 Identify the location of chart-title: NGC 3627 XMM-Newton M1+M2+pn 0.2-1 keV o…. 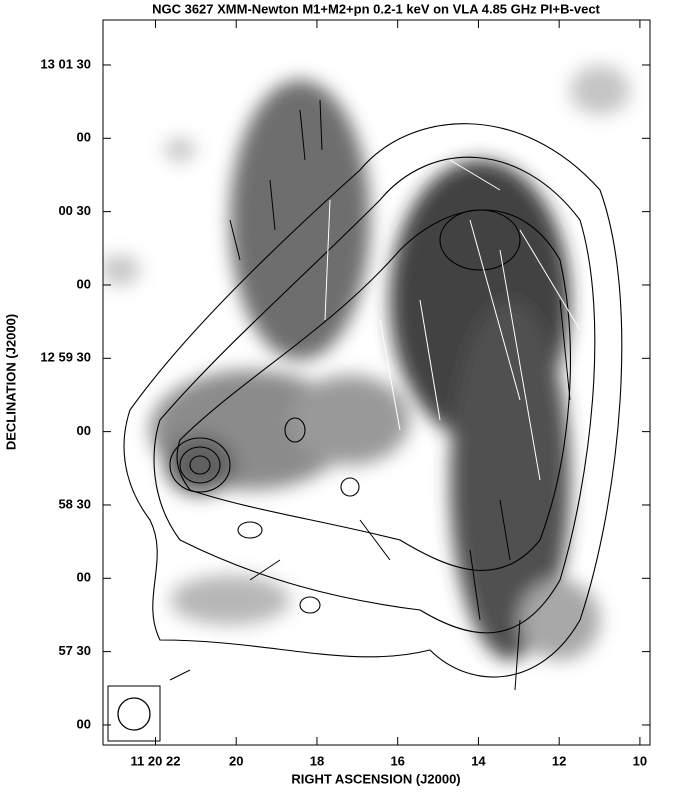
(376, 8).